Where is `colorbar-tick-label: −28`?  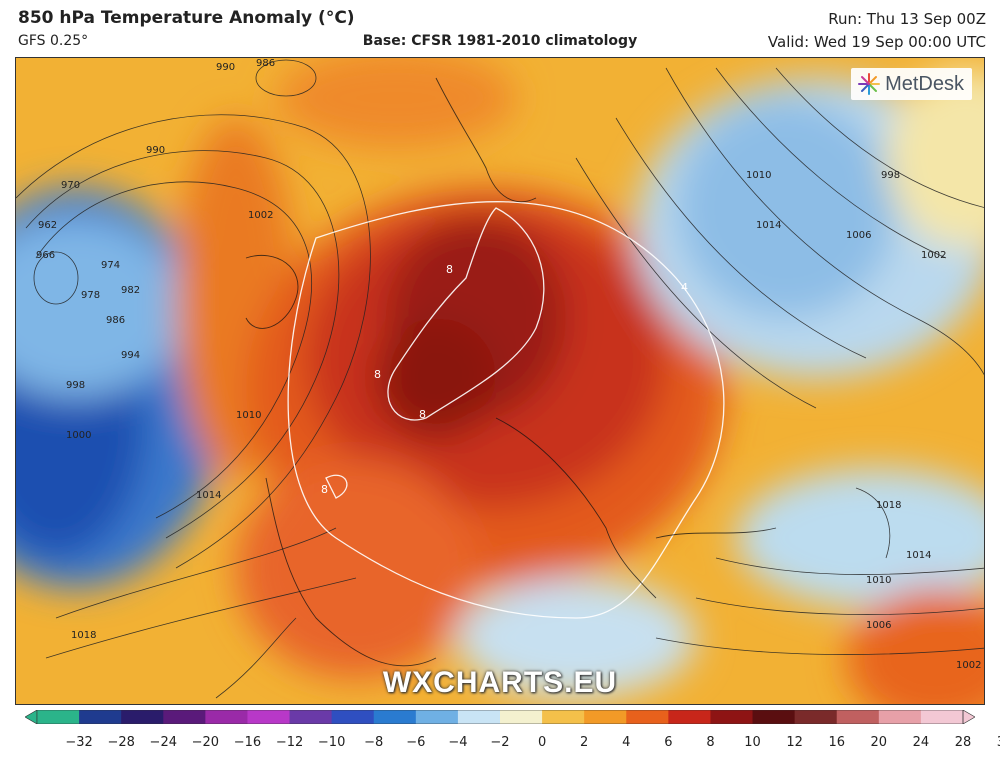
colorbar-tick-label: −28 is located at coordinates (121, 742).